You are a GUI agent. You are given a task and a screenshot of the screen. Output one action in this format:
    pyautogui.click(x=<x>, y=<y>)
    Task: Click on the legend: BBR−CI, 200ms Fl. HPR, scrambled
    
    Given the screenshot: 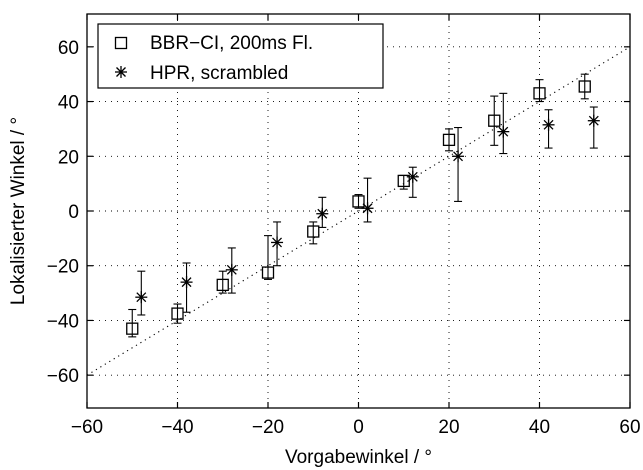 What is the action you would take?
    pyautogui.click(x=240, y=56)
    